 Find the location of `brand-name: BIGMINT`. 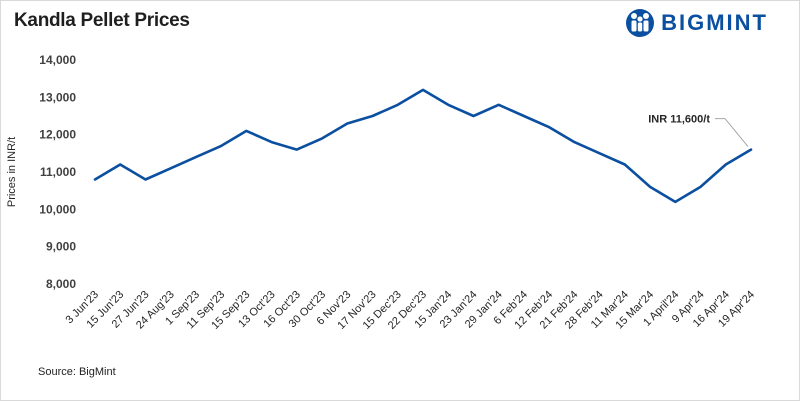

brand-name: BIGMINT is located at coordinates (714, 22).